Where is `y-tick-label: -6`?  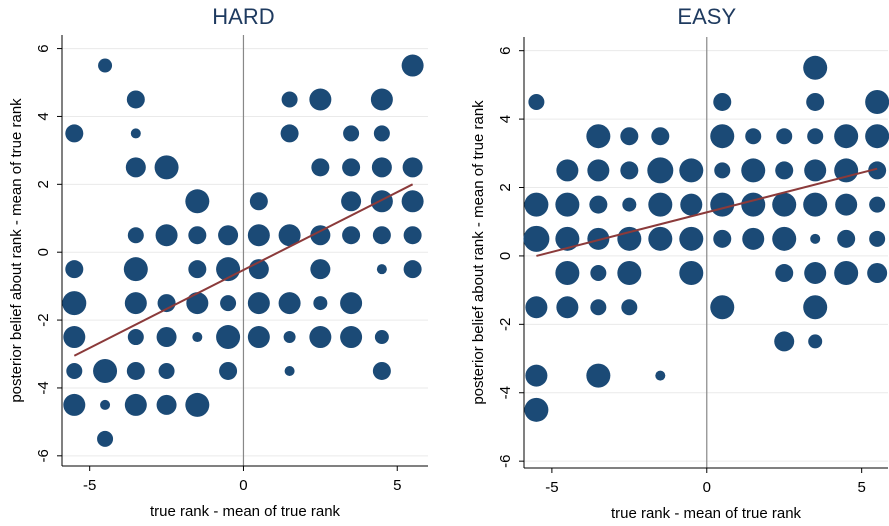 y-tick-label: -6 is located at coordinates (43, 455).